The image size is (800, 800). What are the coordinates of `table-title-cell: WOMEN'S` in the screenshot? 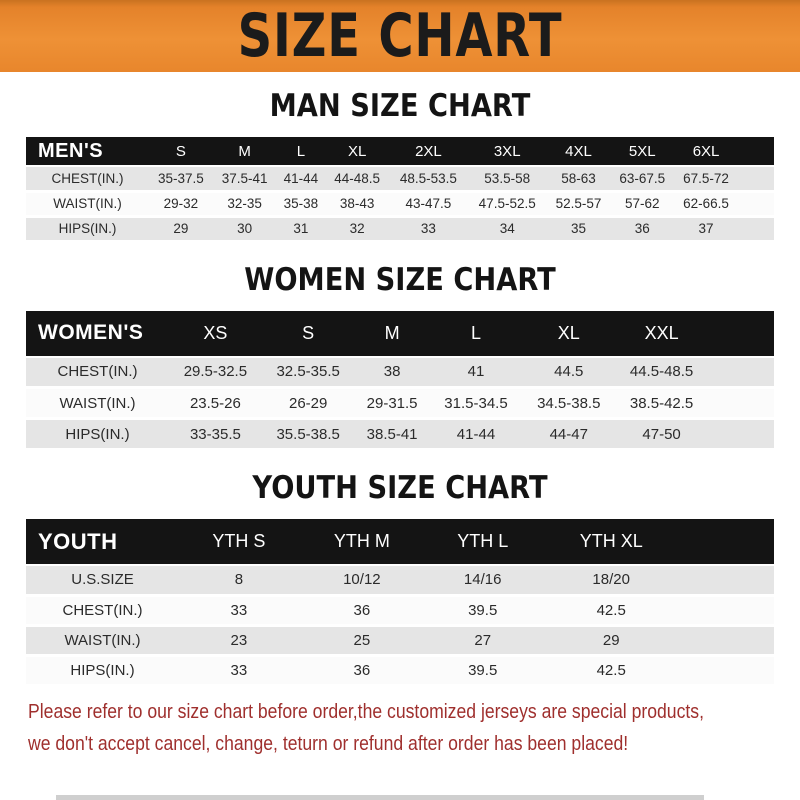 It's located at (97, 334).